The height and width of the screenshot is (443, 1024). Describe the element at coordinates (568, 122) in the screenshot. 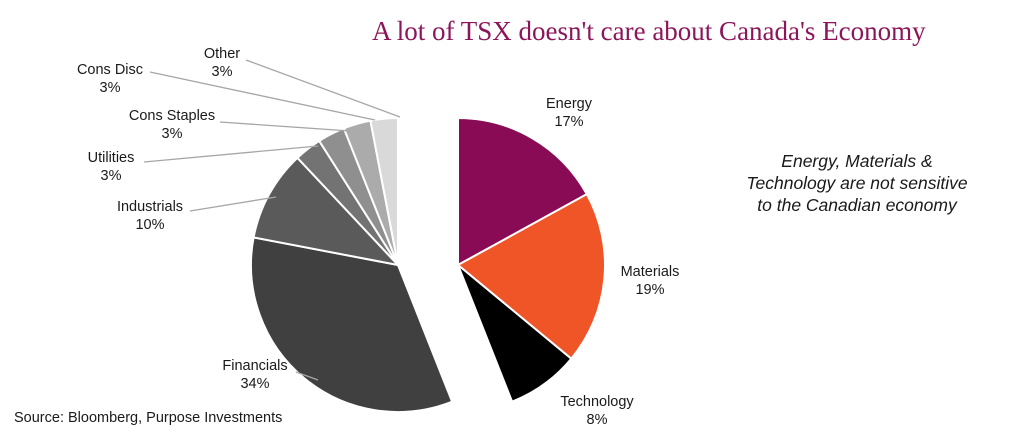

I see `slice-value-energy: 17%` at that location.